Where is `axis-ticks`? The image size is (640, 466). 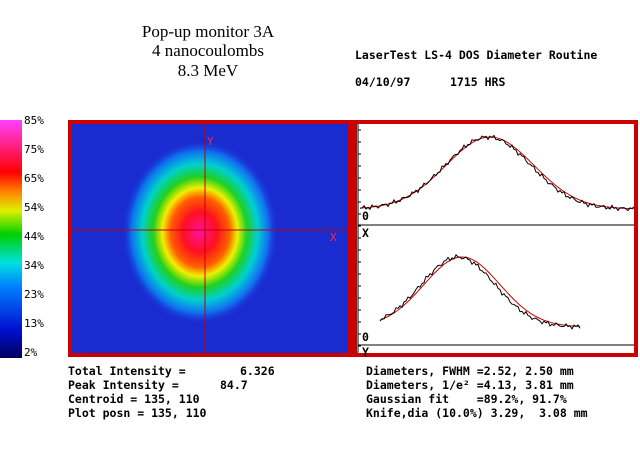 axis-ticks is located at coordinates (359, 238).